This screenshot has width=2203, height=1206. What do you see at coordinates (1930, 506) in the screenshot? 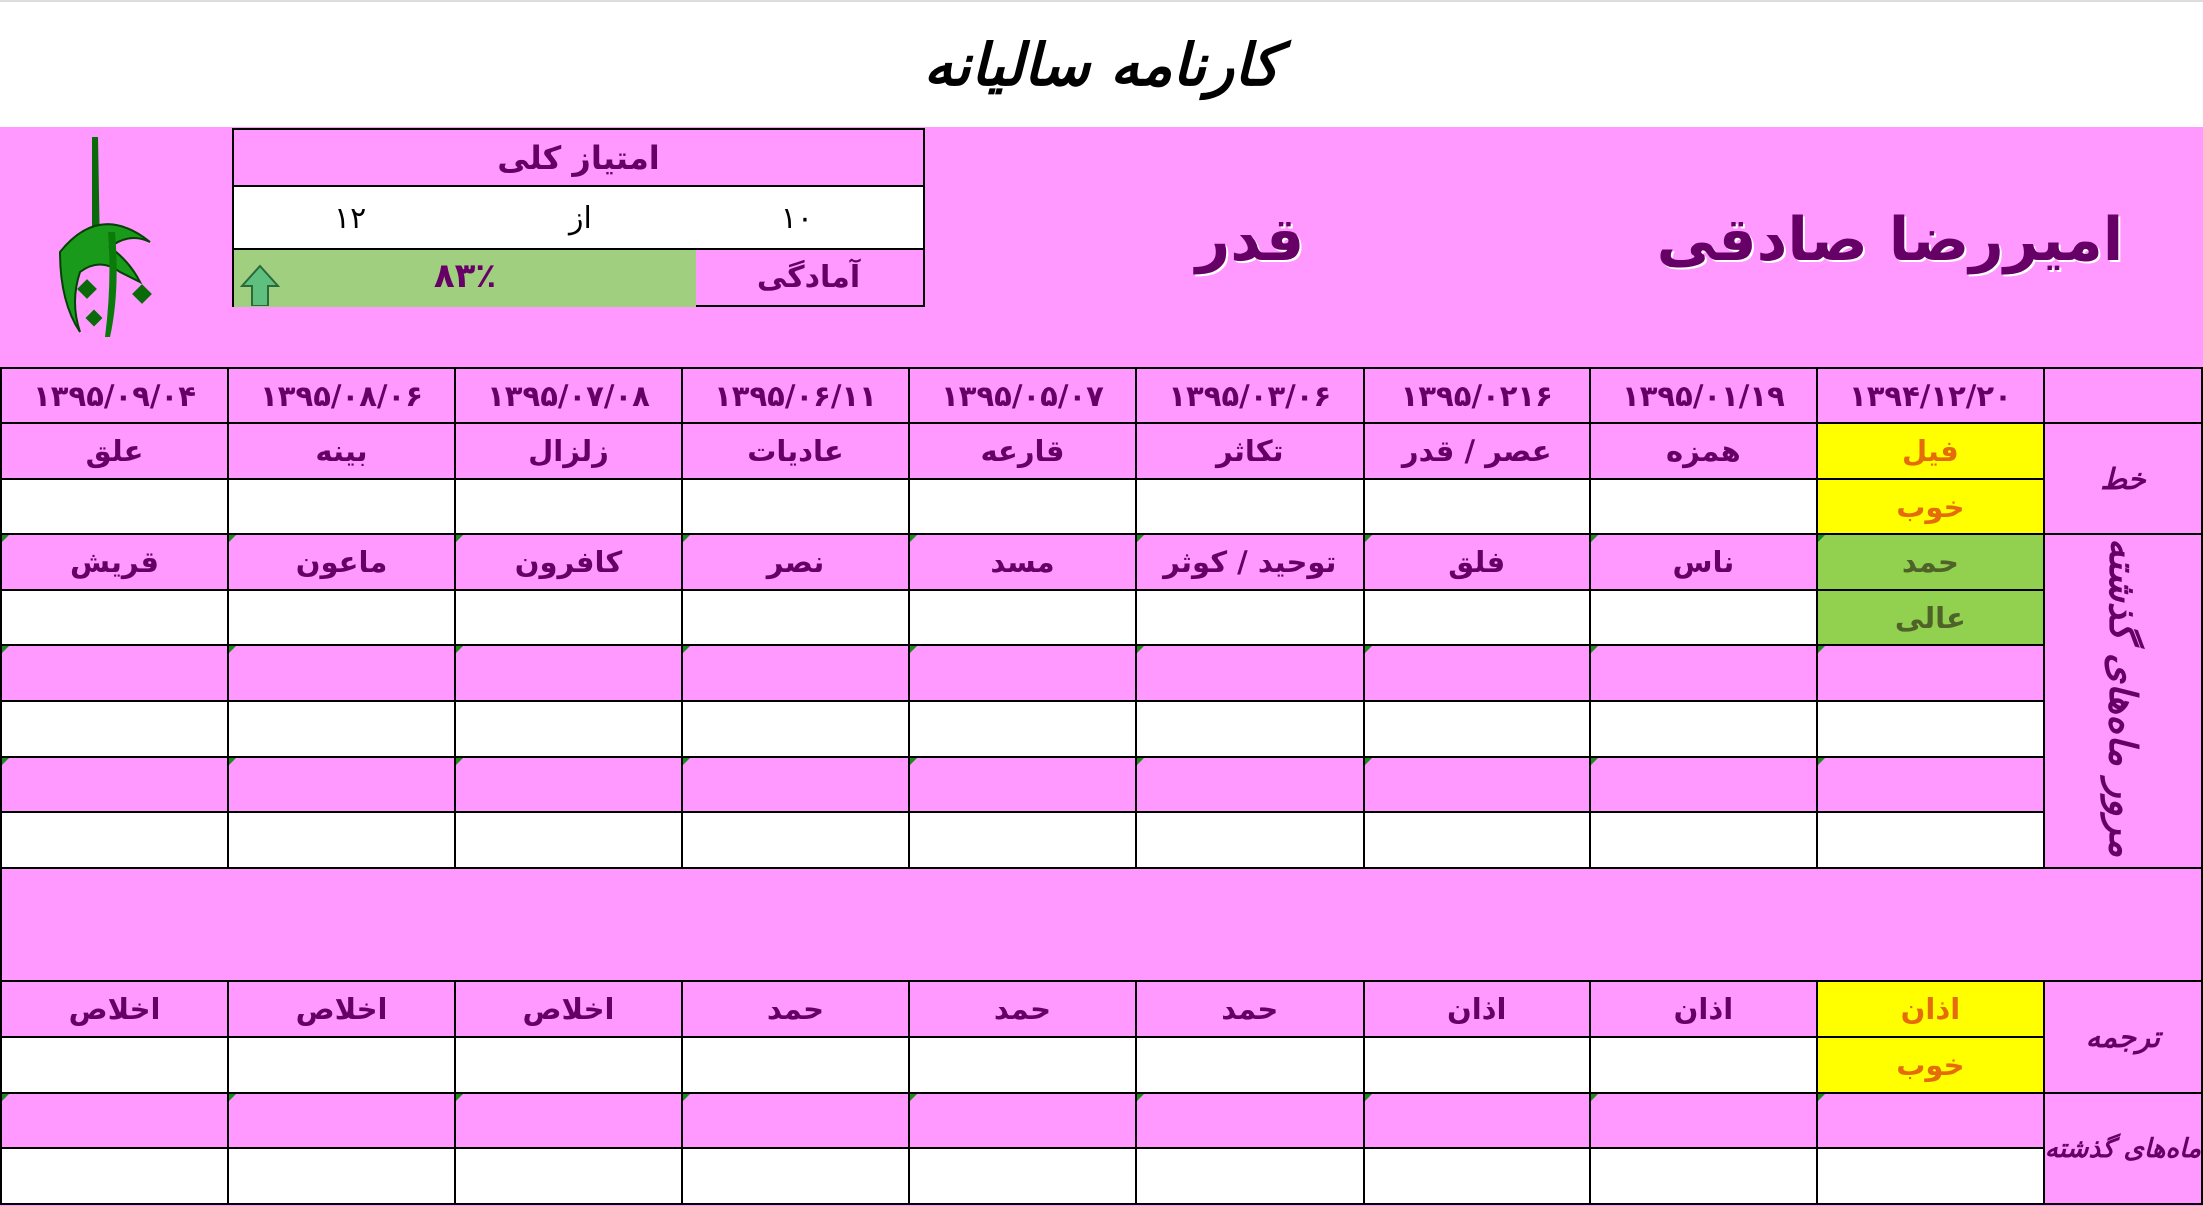
I see `khat-grade-cell: خوب` at bounding box center [1930, 506].